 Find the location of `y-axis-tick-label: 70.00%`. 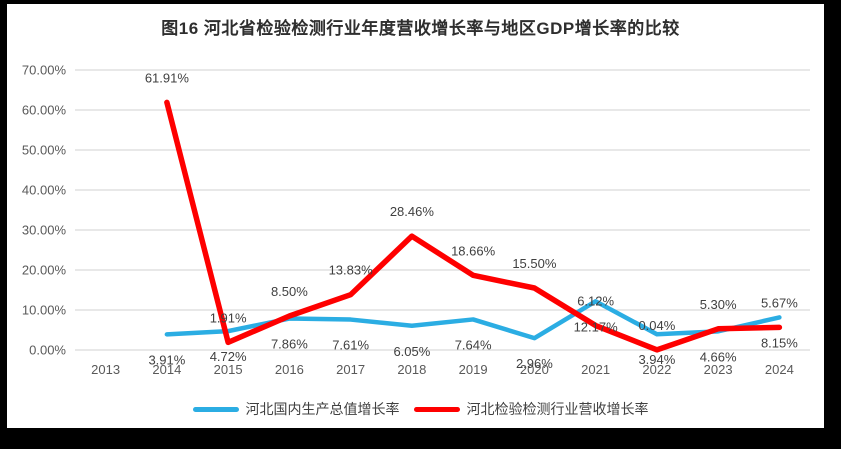

y-axis-tick-label: 70.00% is located at coordinates (44, 70).